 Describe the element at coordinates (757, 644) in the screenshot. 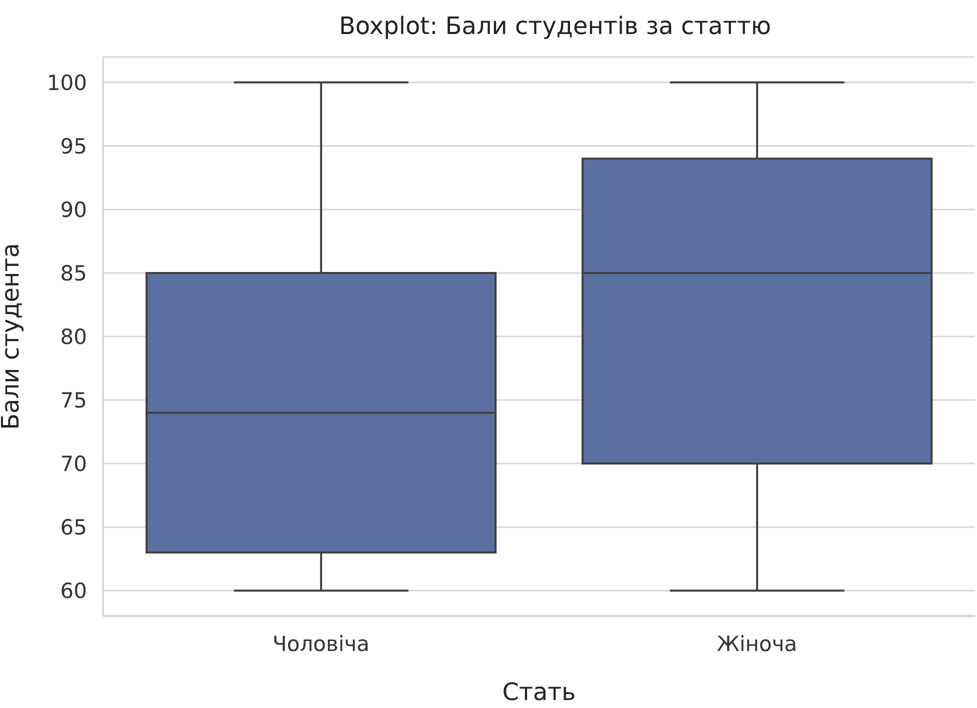

I see `x-tick-label: Жіноча` at that location.